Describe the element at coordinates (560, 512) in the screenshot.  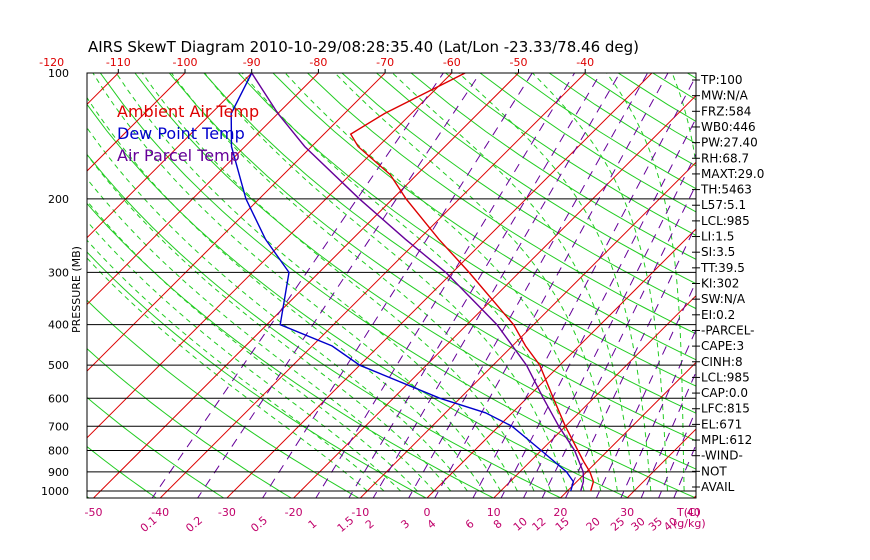
I see `bottom-tick-label: 20` at that location.